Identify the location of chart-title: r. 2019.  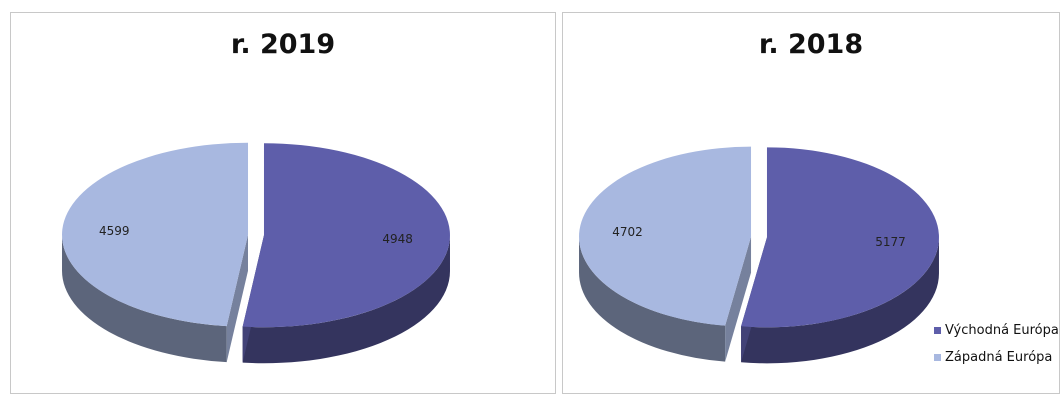
(283, 44).